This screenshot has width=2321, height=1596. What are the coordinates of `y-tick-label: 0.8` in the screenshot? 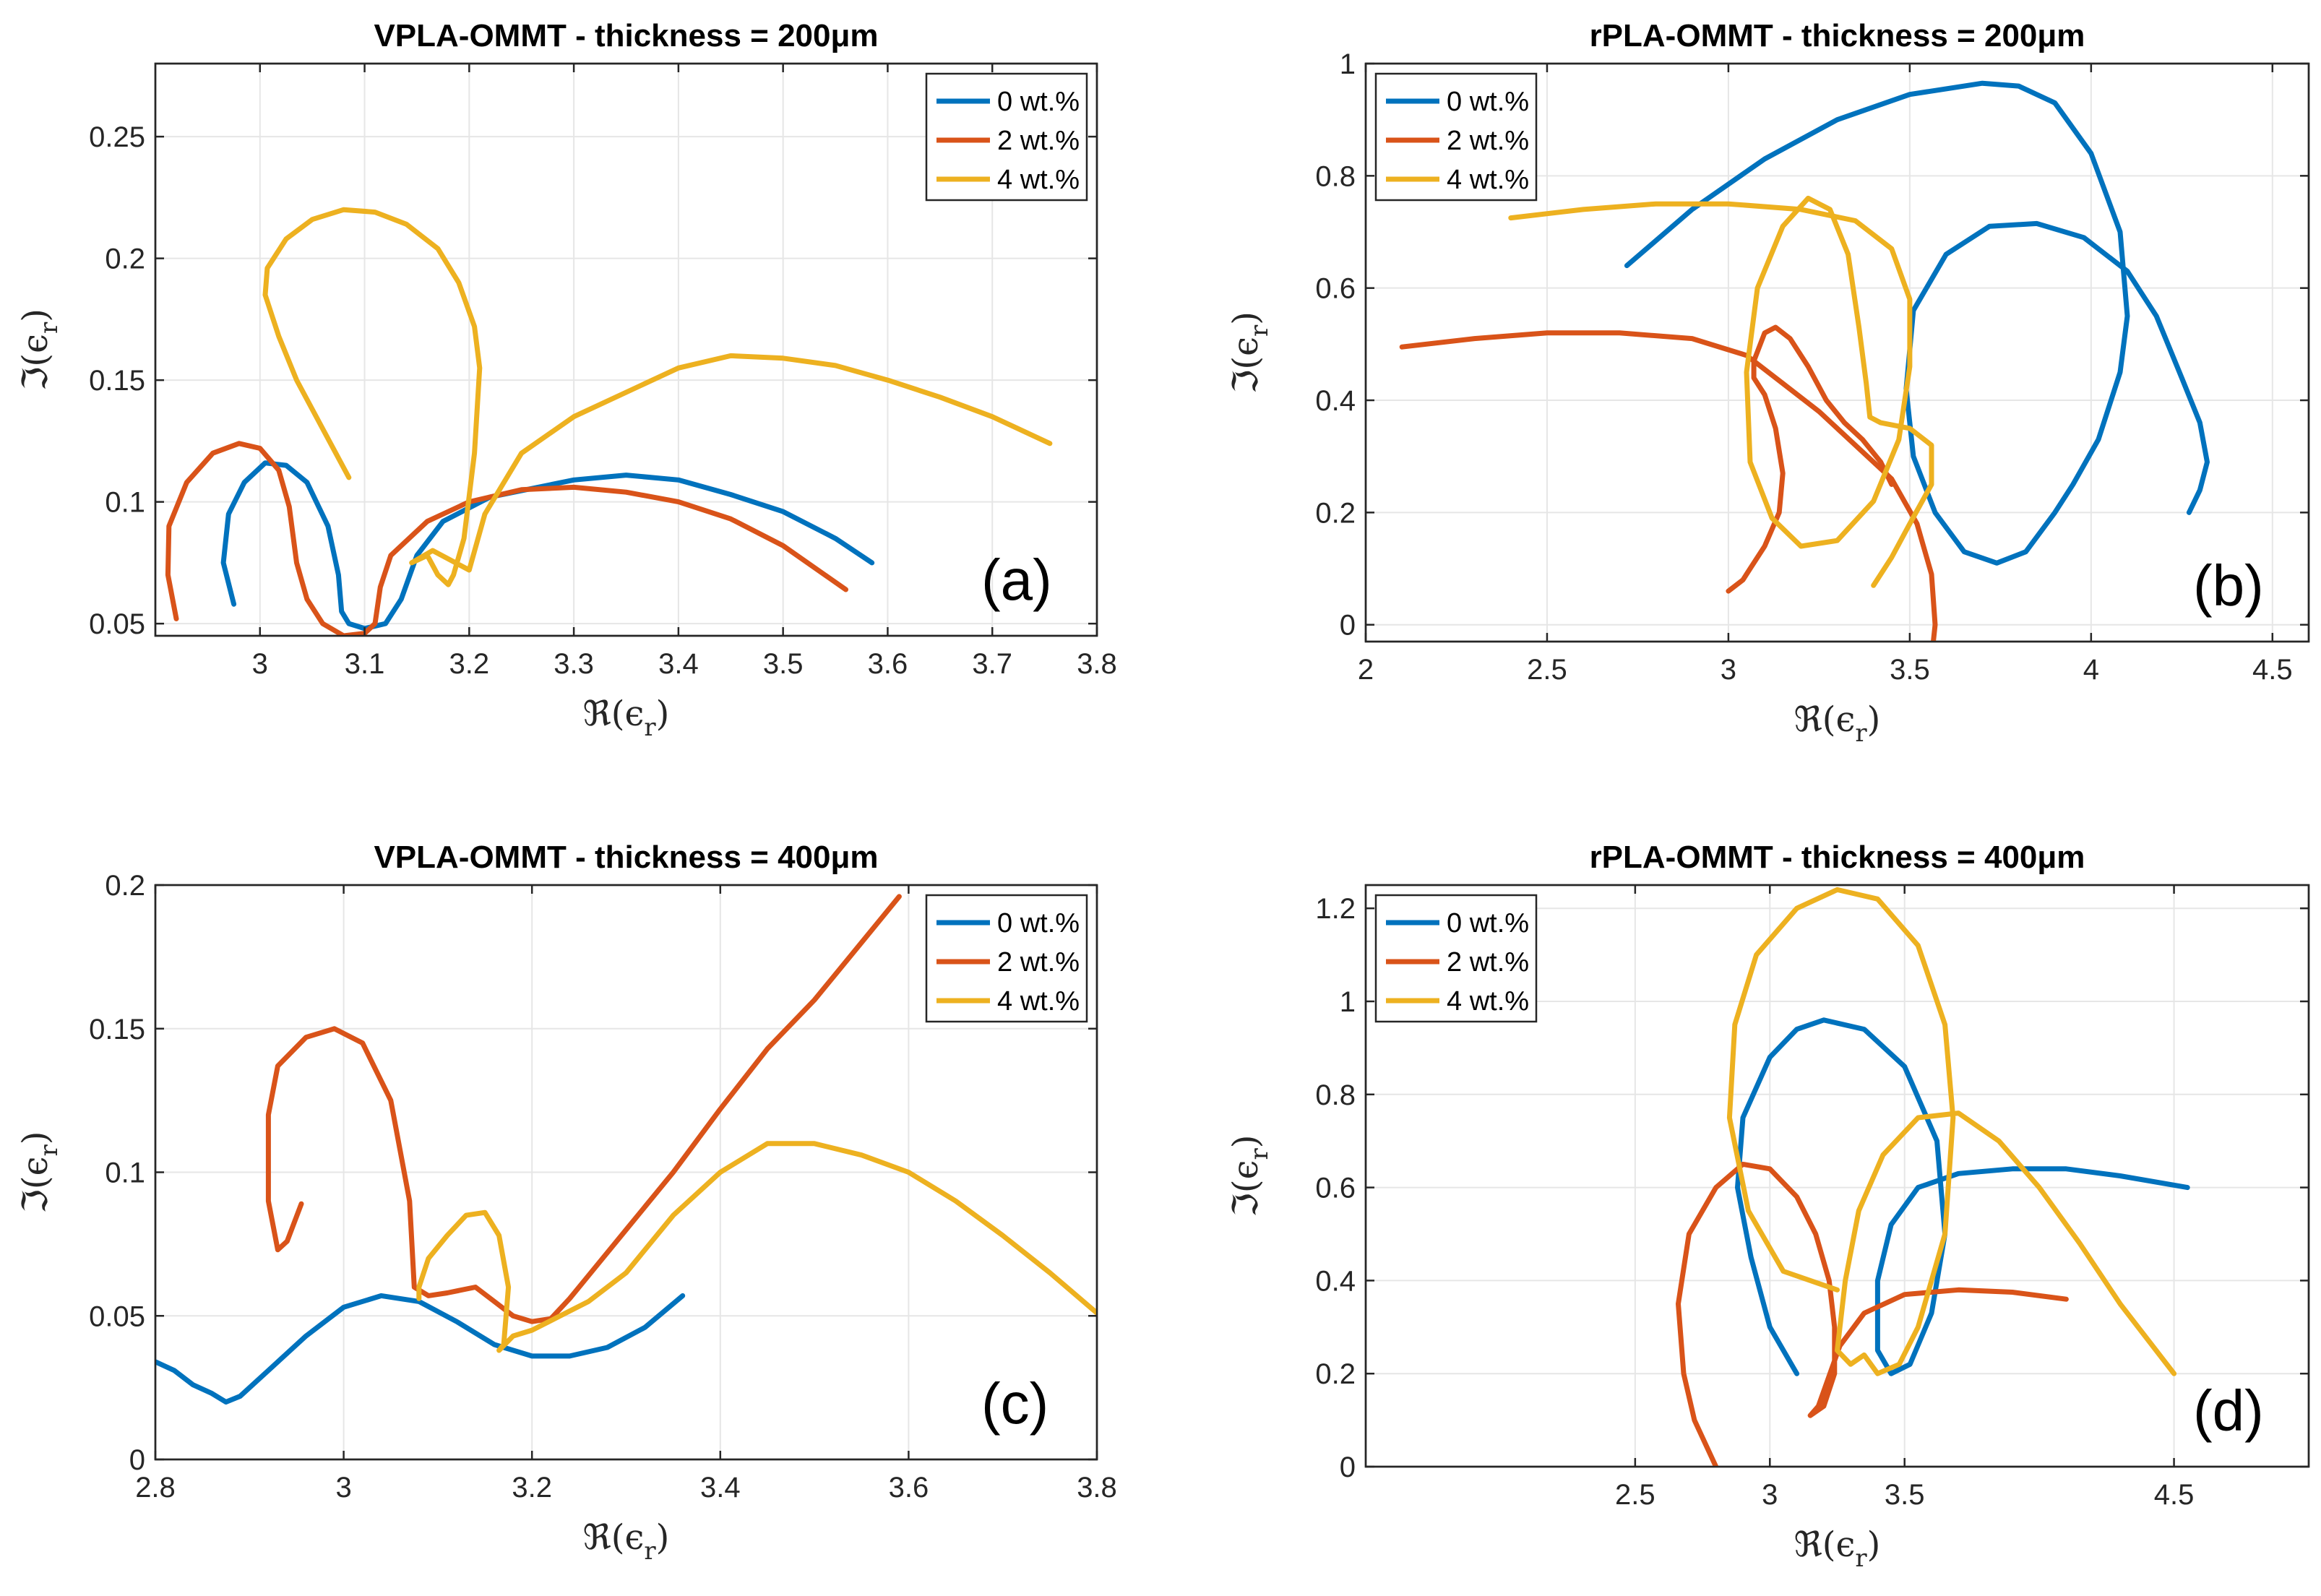 It's located at (1336, 176).